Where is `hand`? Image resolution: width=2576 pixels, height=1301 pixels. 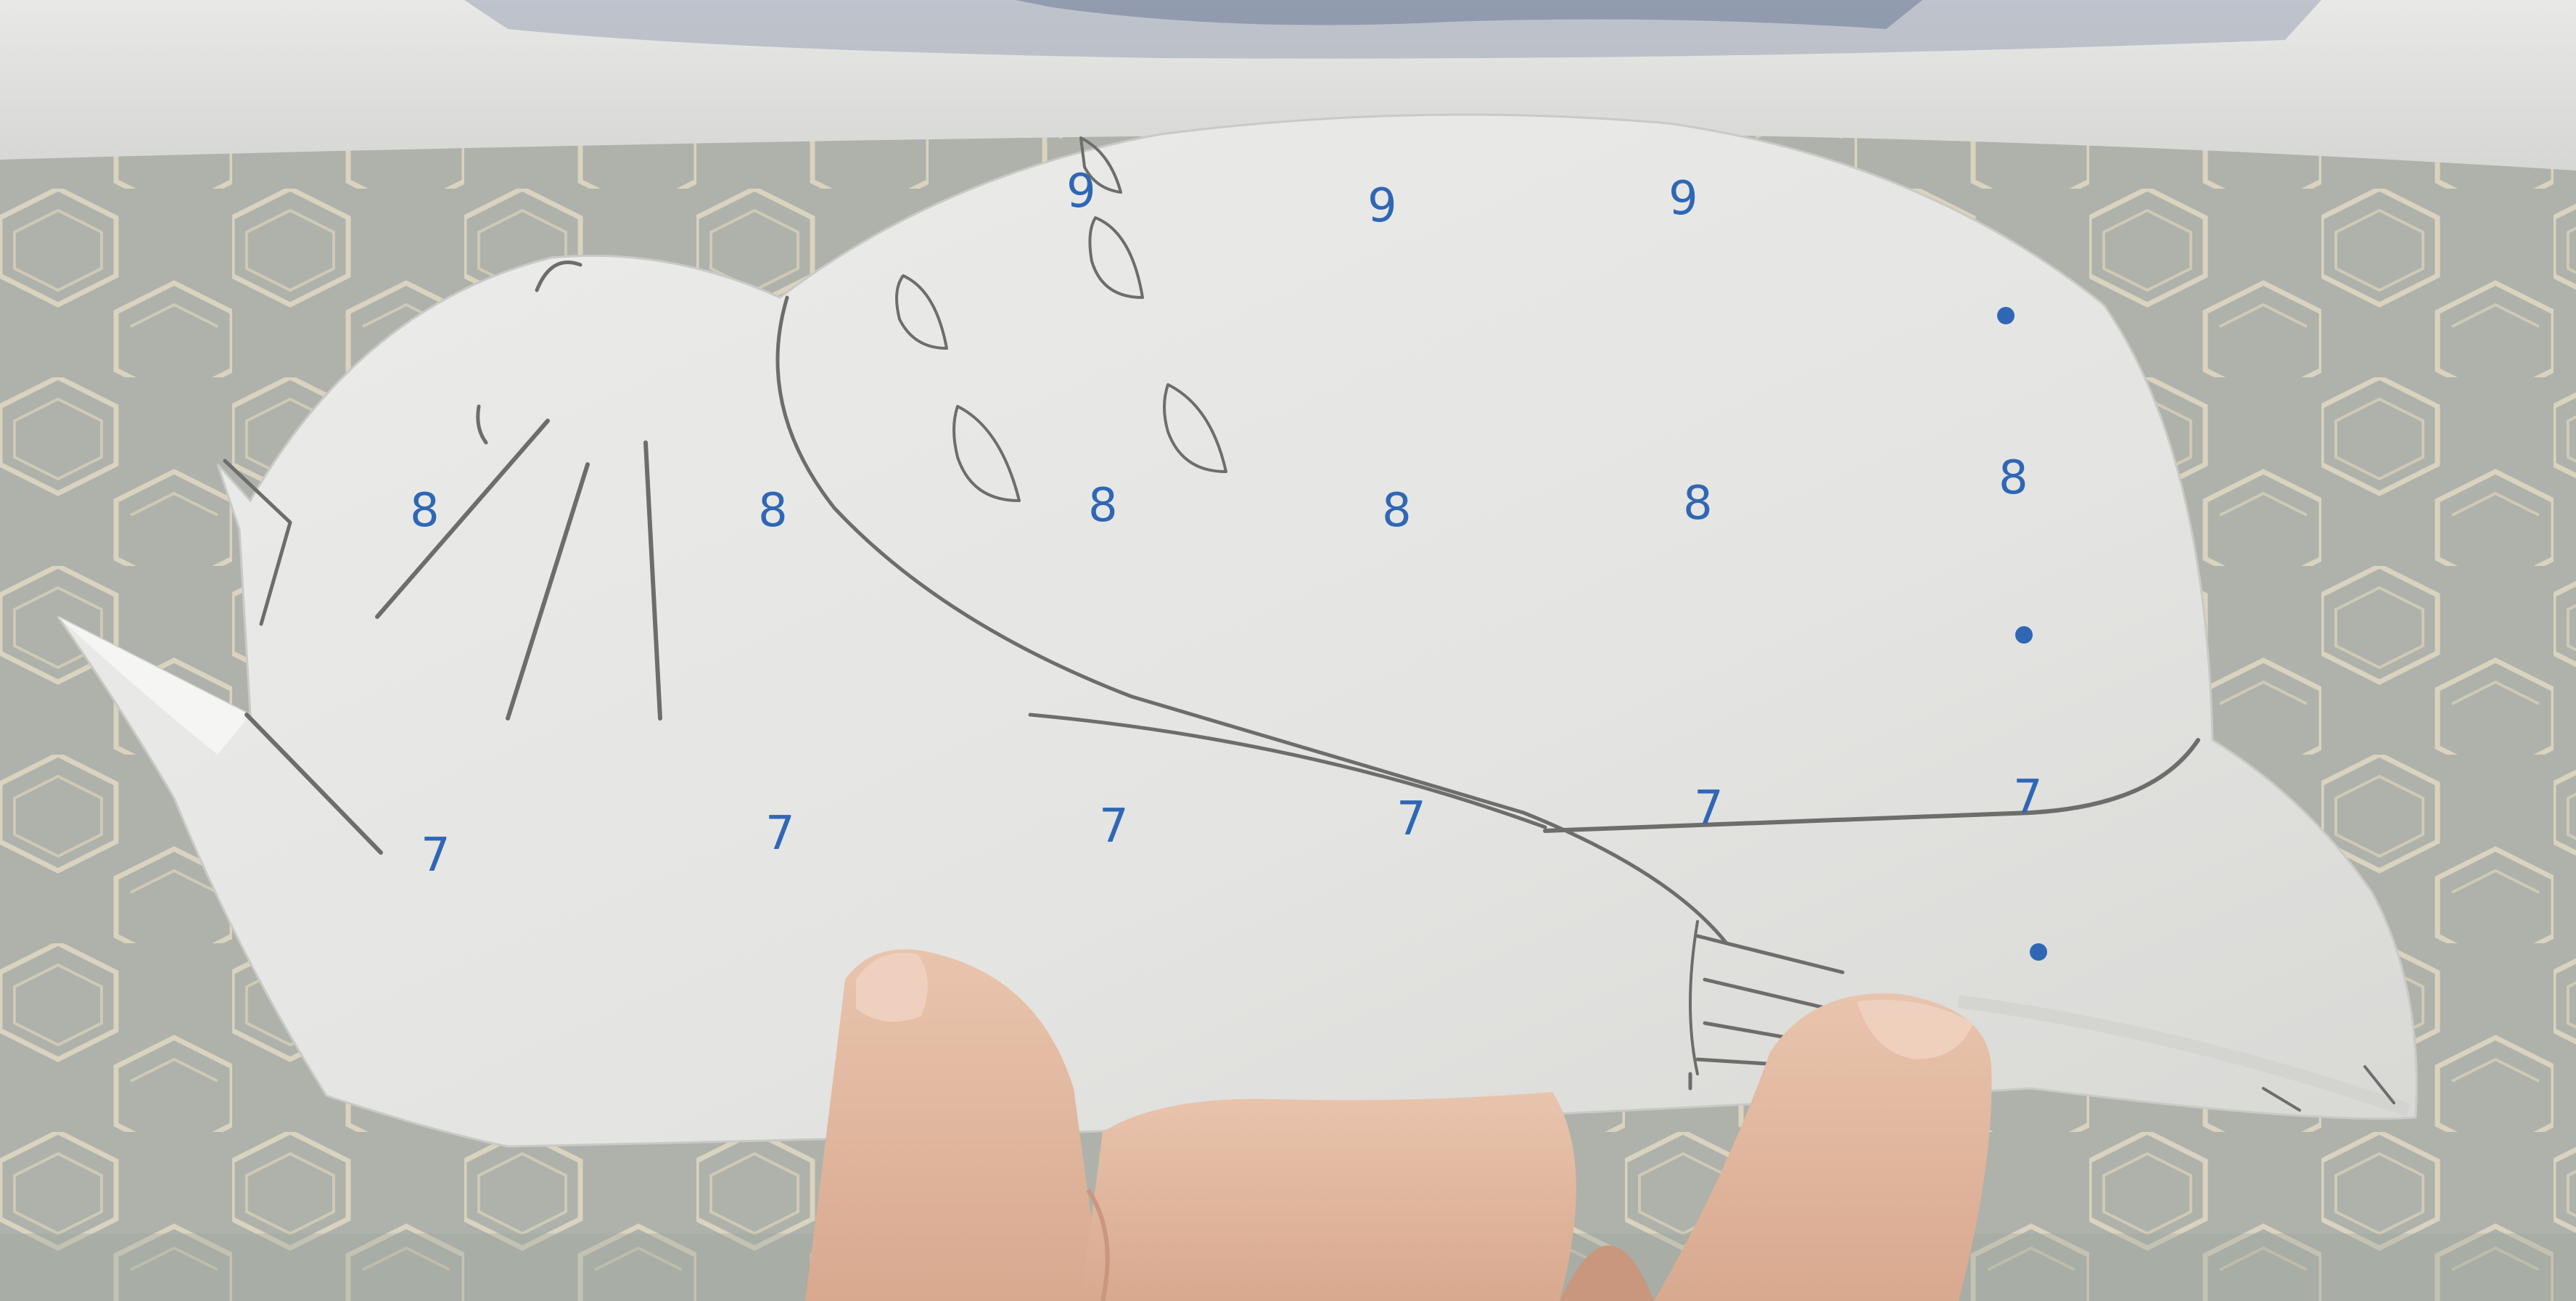 hand is located at coordinates (1398, 1125).